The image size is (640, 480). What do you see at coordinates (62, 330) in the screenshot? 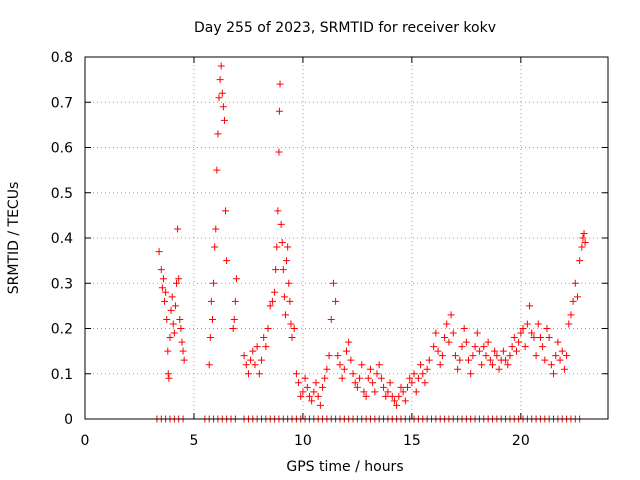
I see `y-tick-label: 0.2` at bounding box center [62, 330].